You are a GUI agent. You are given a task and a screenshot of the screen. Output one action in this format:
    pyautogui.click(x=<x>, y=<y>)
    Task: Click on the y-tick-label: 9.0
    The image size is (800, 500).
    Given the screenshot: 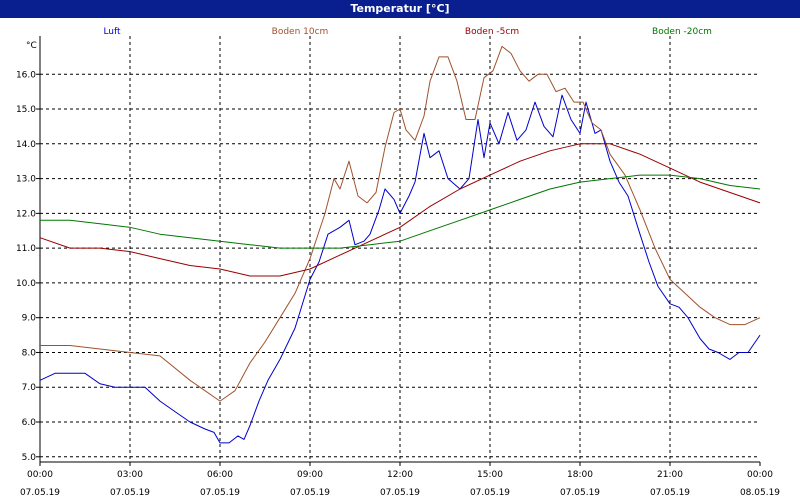 What is the action you would take?
    pyautogui.click(x=29, y=319)
    